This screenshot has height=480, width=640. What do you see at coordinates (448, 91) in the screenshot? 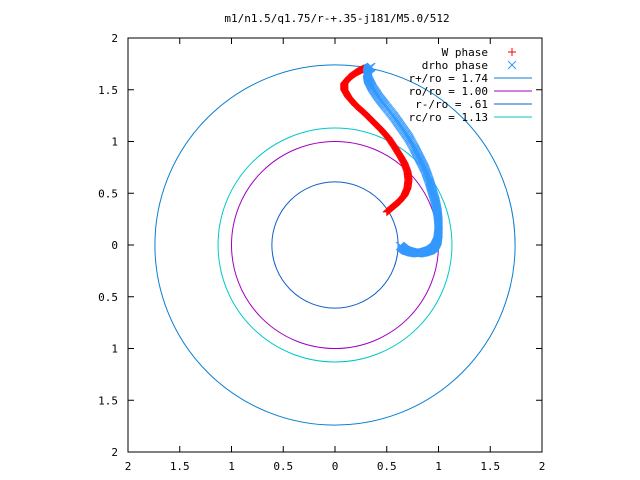
I see `legend-label: ro/ro = 1.00` at bounding box center [448, 91].